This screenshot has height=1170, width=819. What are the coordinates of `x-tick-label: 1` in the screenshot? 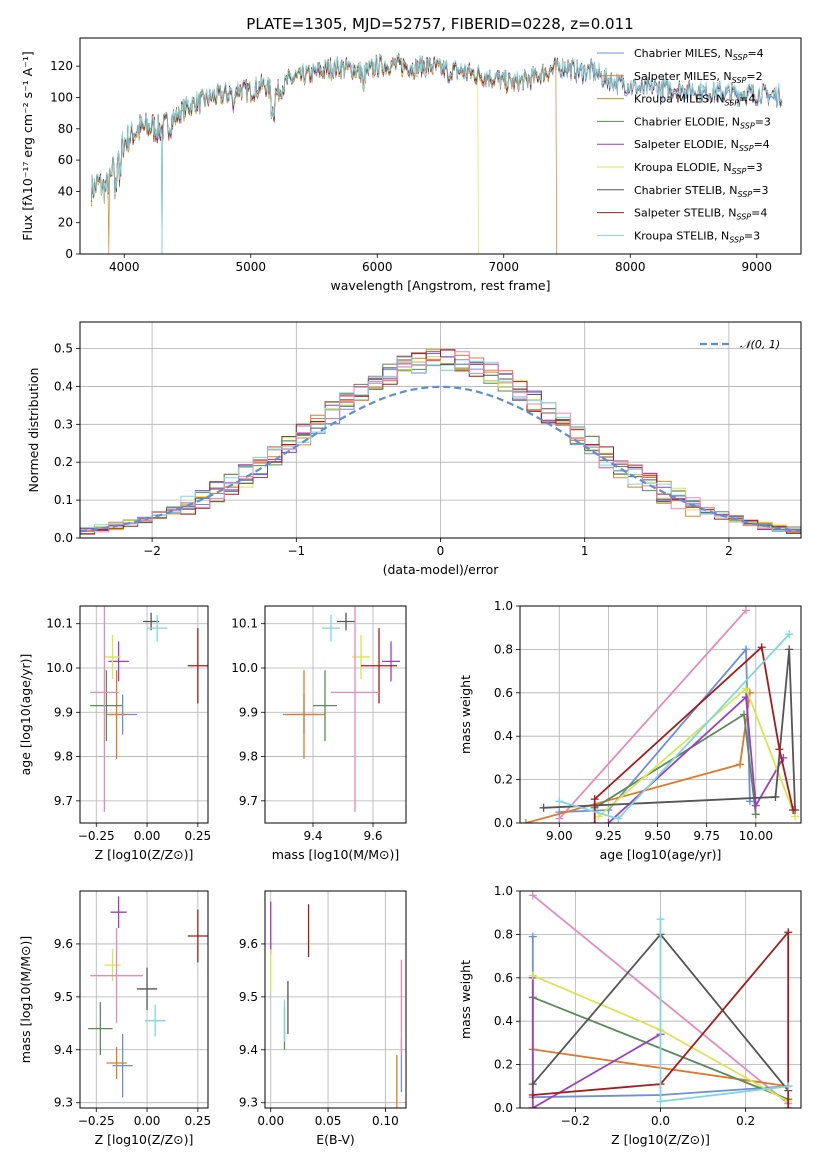 It's located at (585, 551).